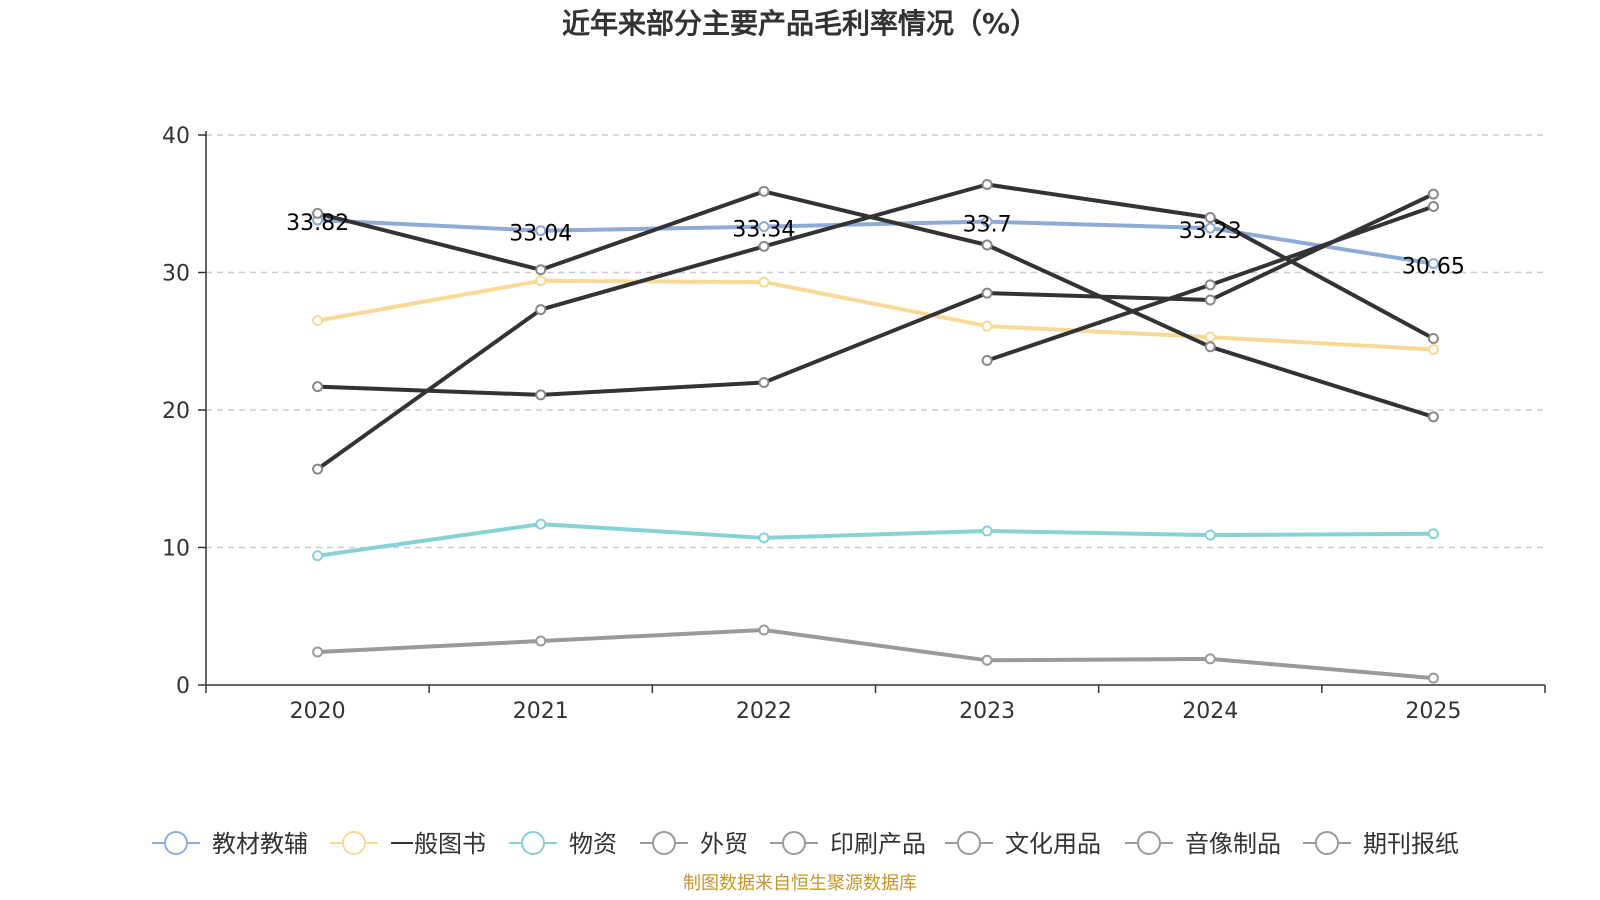 This screenshot has width=1600, height=900. What do you see at coordinates (878, 844) in the screenshot?
I see `legend-label: 印刷产品` at bounding box center [878, 844].